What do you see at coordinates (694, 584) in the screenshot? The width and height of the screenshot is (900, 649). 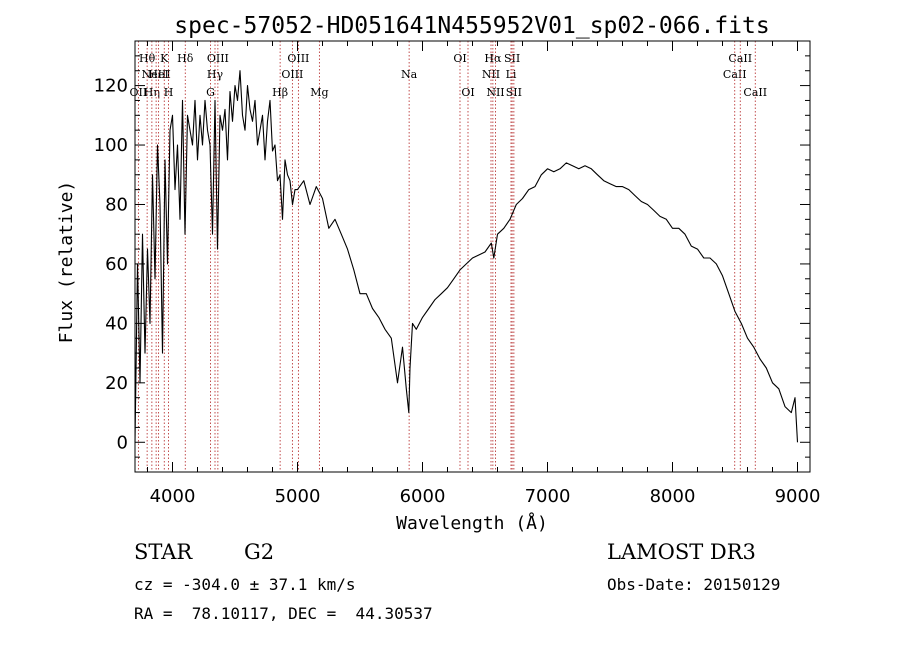 I see `obs-date: Obs-Date: 20150129` at bounding box center [694, 584].